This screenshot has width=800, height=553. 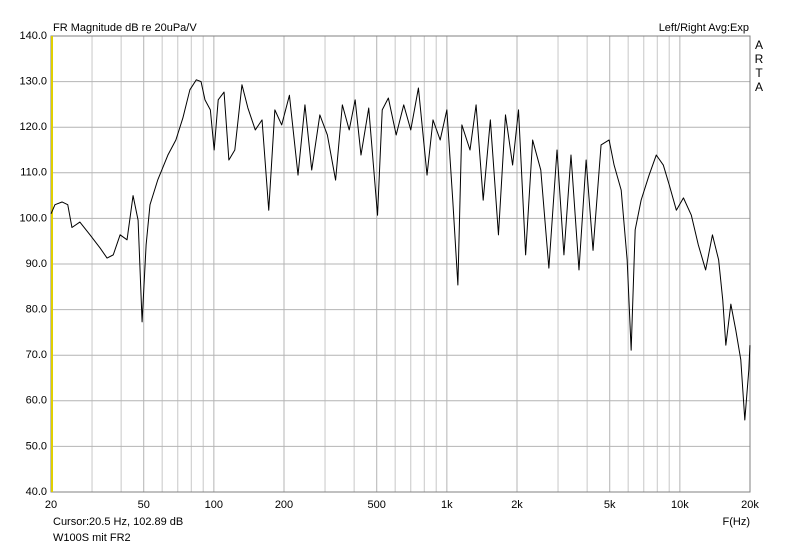 What do you see at coordinates (36, 492) in the screenshot?
I see `y-tick-label: 40.0` at bounding box center [36, 492].